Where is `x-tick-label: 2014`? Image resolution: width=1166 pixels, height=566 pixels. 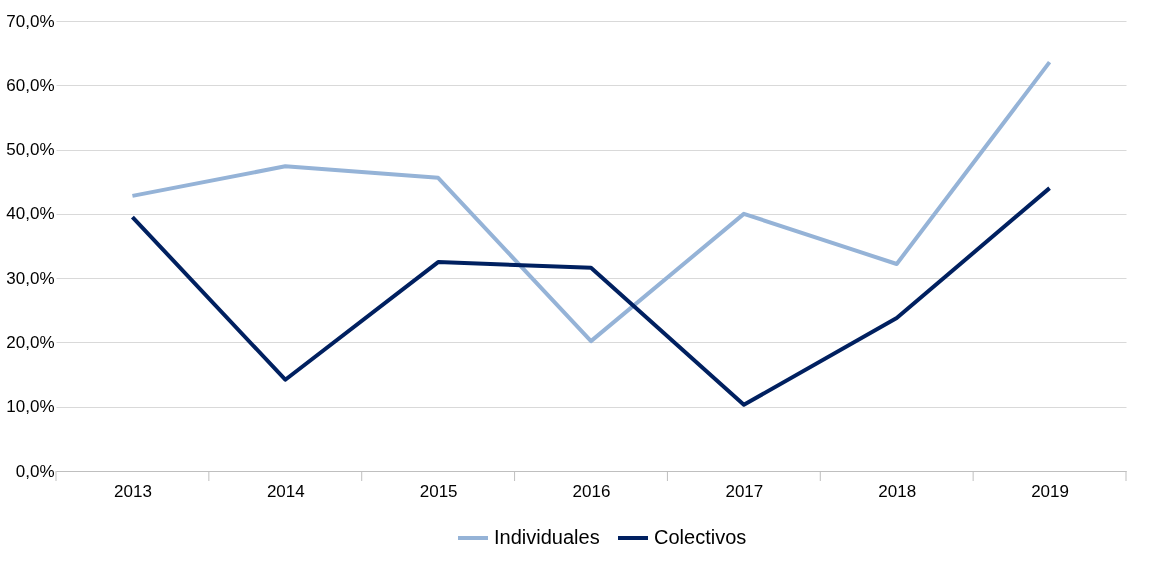
x-tick-label: 2014 is located at coordinates (285, 491).